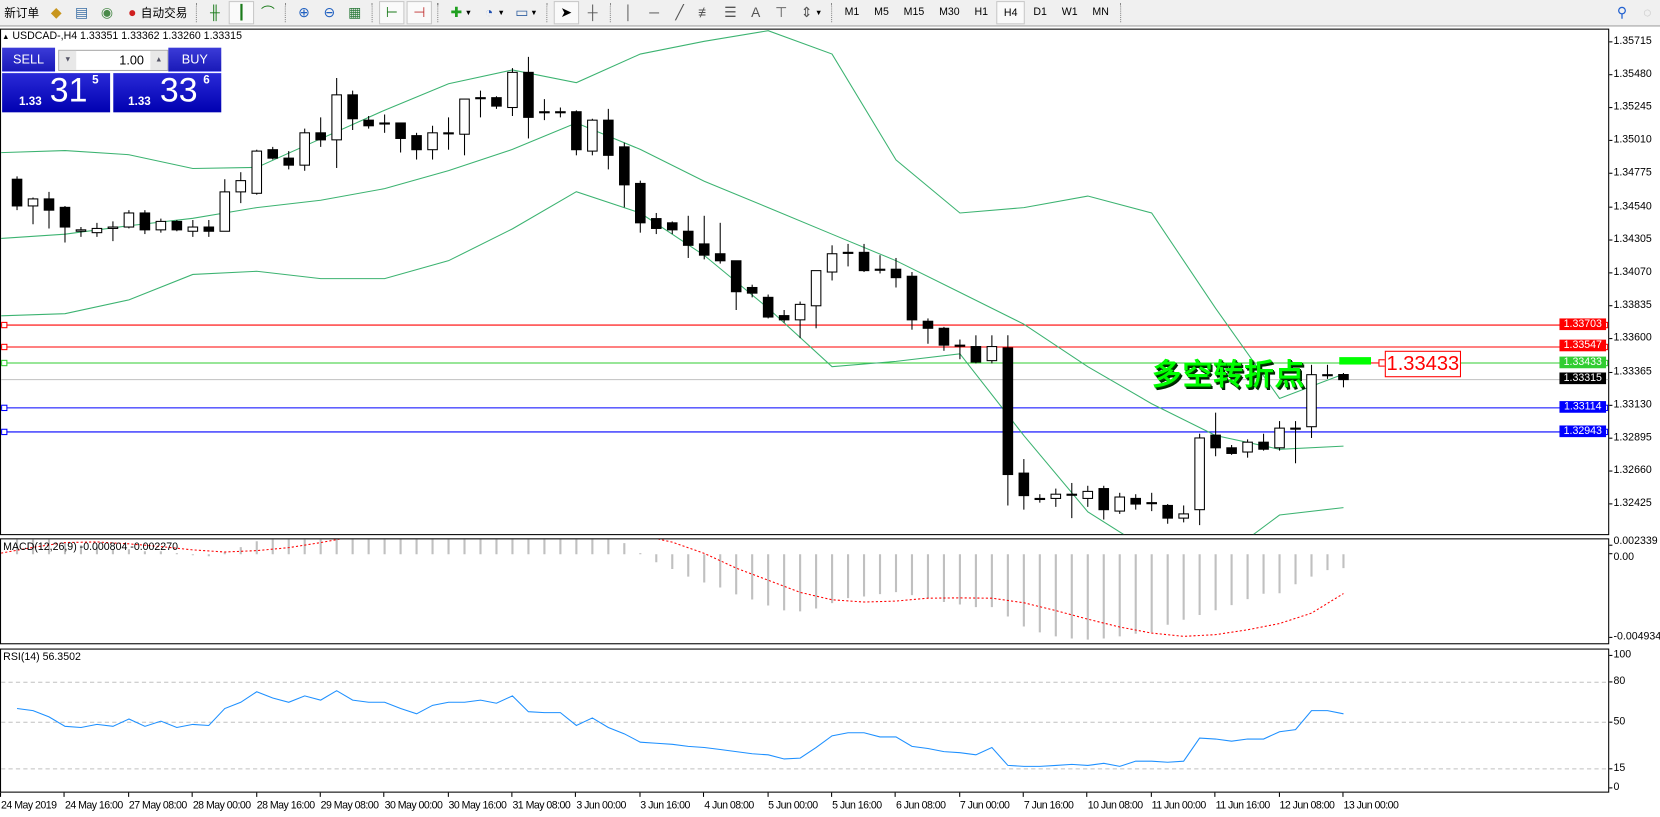 Image resolution: width=1660 pixels, height=817 pixels. I want to click on new-order-button: 新订单, so click(21, 12).